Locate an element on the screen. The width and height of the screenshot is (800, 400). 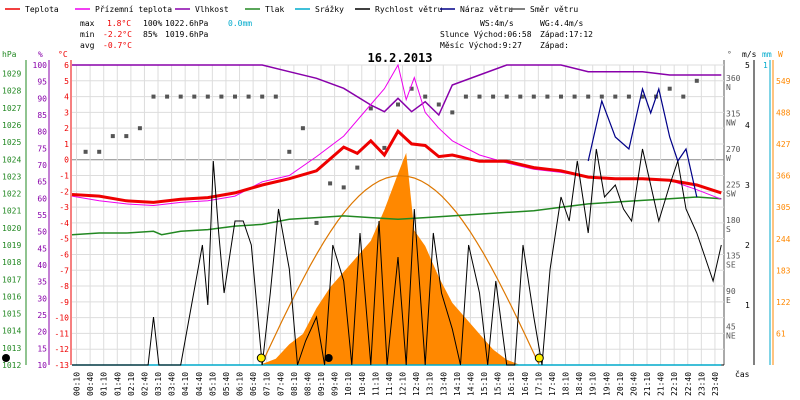
time-tick-label: 14:10 is located at coordinates (457, 384).